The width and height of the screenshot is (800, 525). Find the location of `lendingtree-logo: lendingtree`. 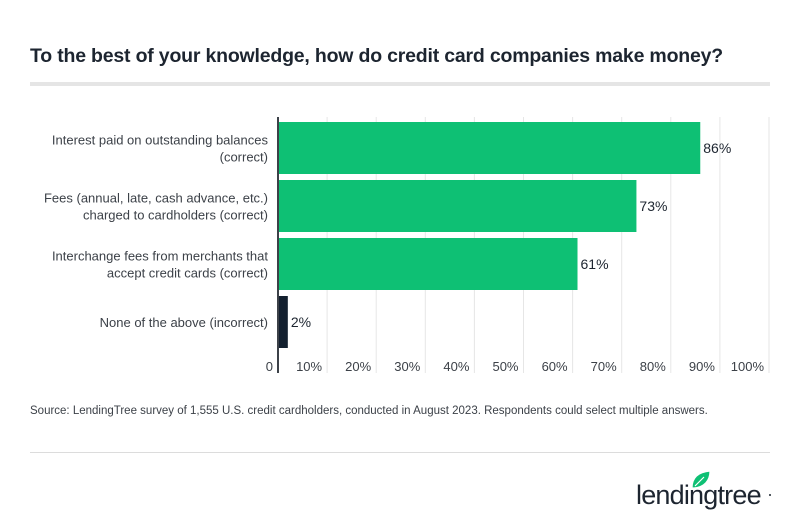

lendingtree-logo: lendingtree is located at coordinates (703, 490).